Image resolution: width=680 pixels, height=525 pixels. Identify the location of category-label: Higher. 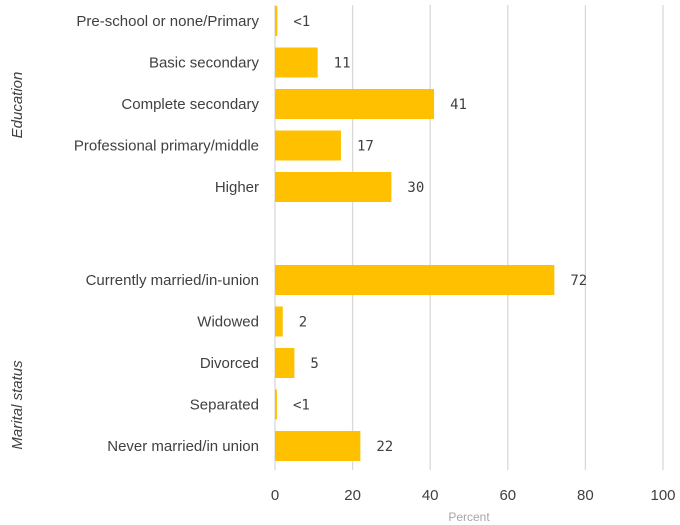
(237, 187).